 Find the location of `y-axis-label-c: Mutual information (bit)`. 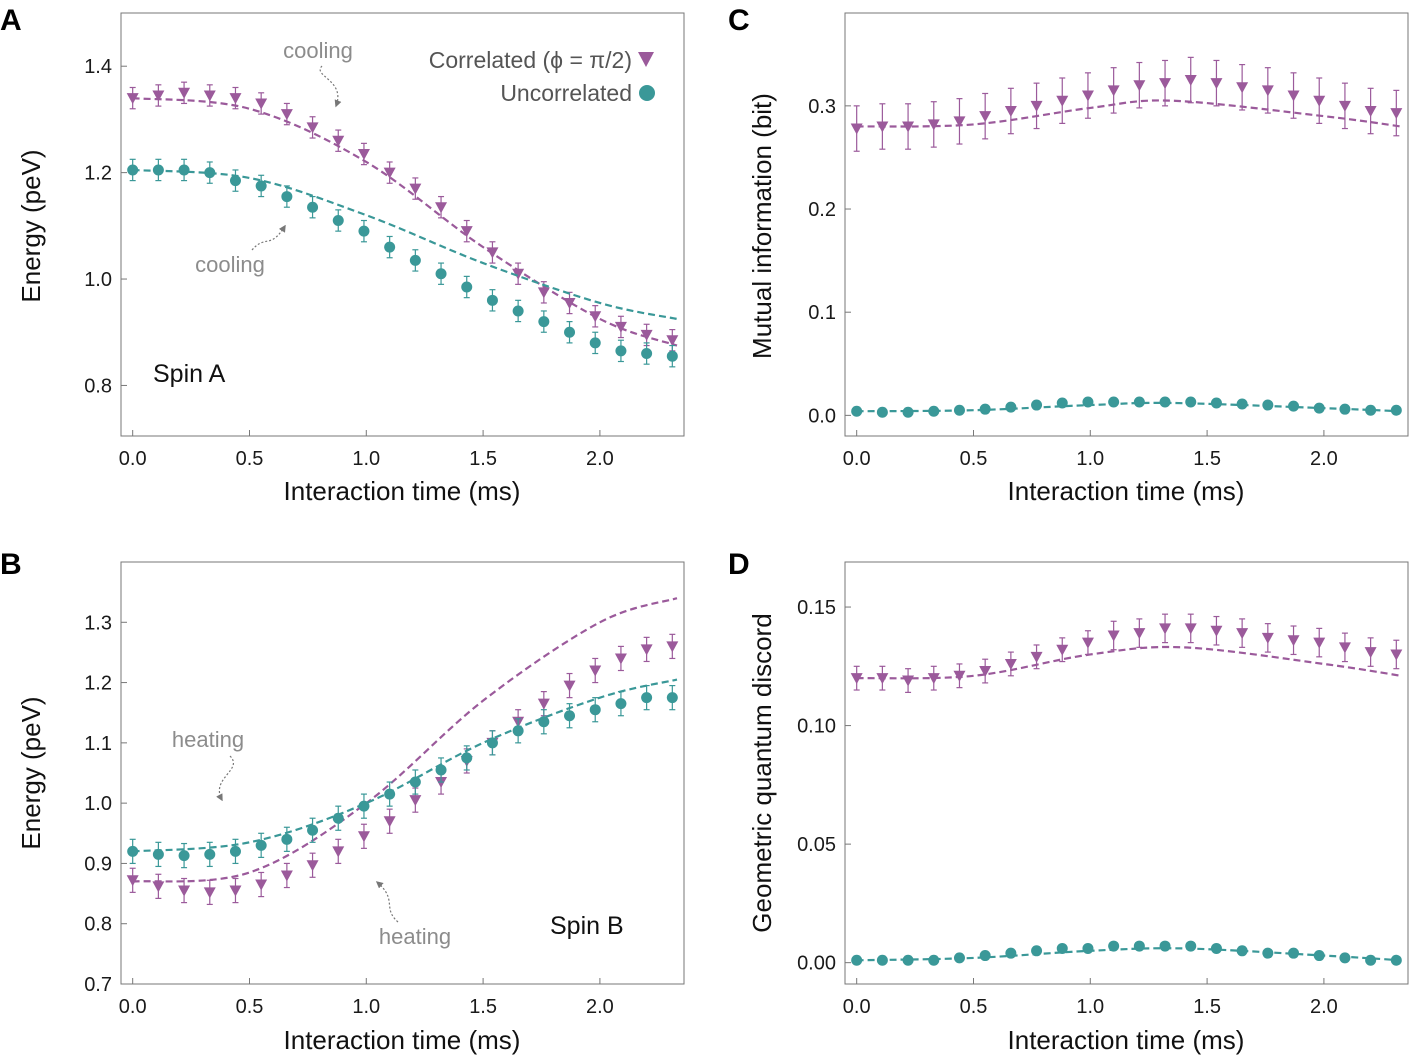

y-axis-label-c: Mutual information (bit) is located at coordinates (762, 226).